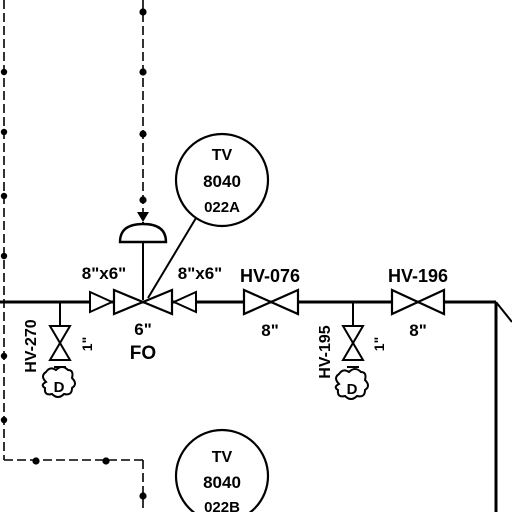 Image resolution: width=512 pixels, height=512 pixels. Describe the element at coordinates (172, 258) in the screenshot. I see `instrument-leader-line` at that location.